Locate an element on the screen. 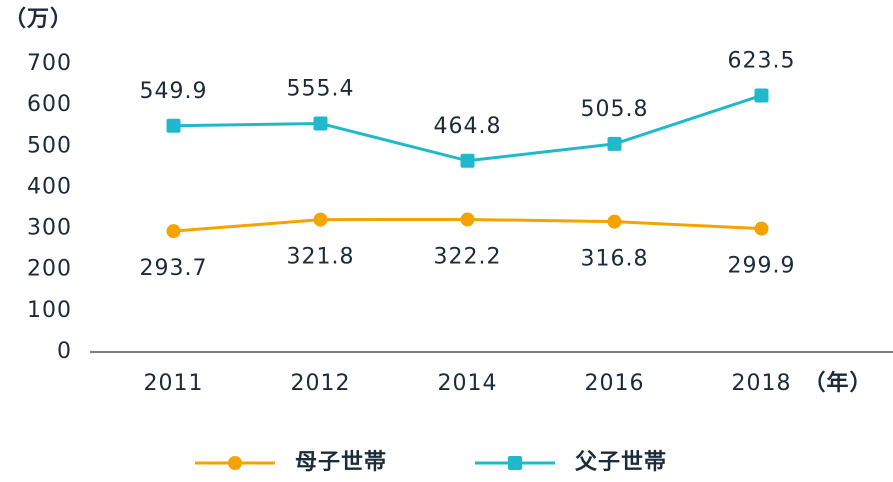  x-tick-label: 2011 is located at coordinates (174, 383).